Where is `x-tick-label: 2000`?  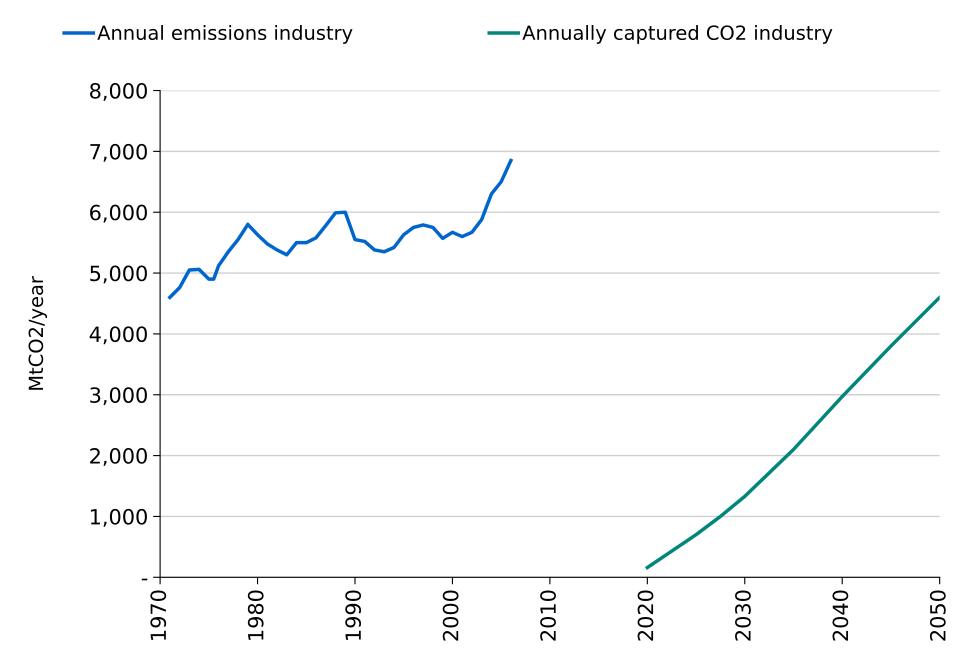 x-tick-label: 2000 is located at coordinates (450, 615).